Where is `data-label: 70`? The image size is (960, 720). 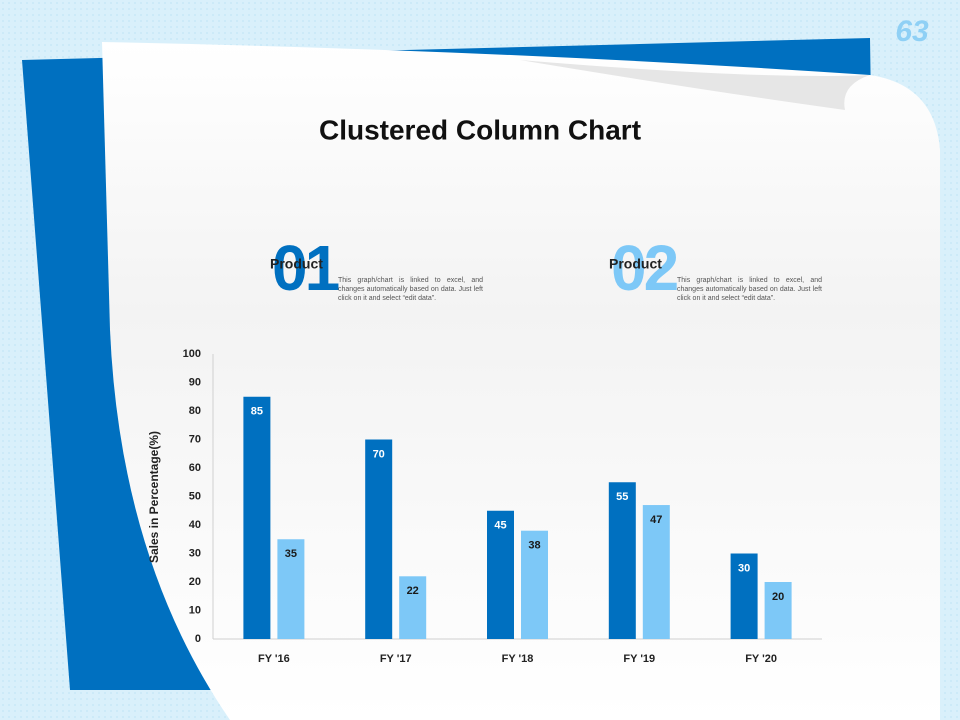
data-label: 70 is located at coordinates (379, 454).